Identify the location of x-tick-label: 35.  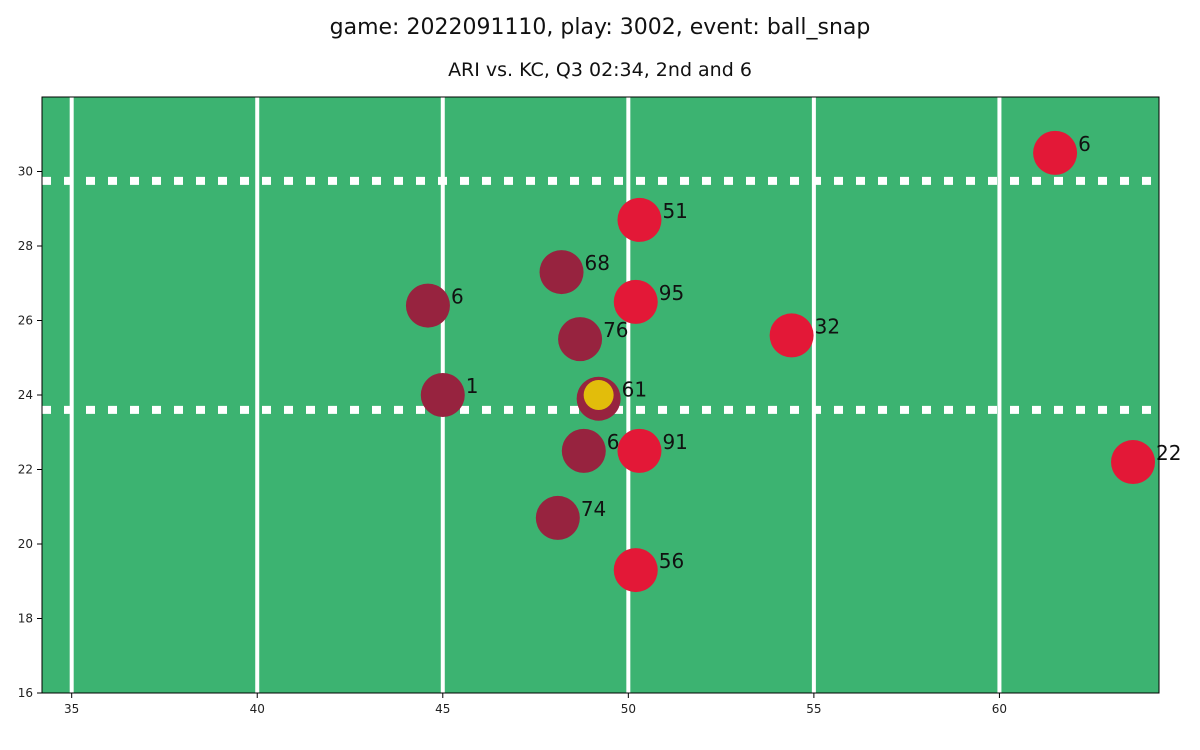
(71, 709).